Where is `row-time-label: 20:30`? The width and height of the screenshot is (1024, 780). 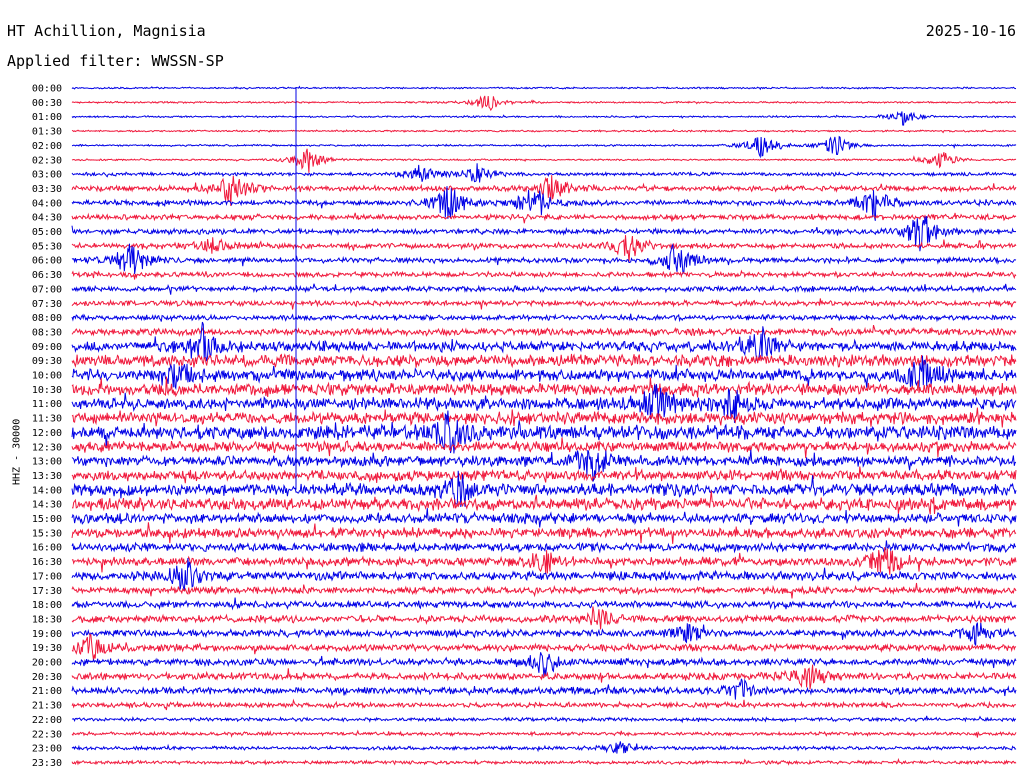 row-time-label: 20:30 is located at coordinates (47, 677).